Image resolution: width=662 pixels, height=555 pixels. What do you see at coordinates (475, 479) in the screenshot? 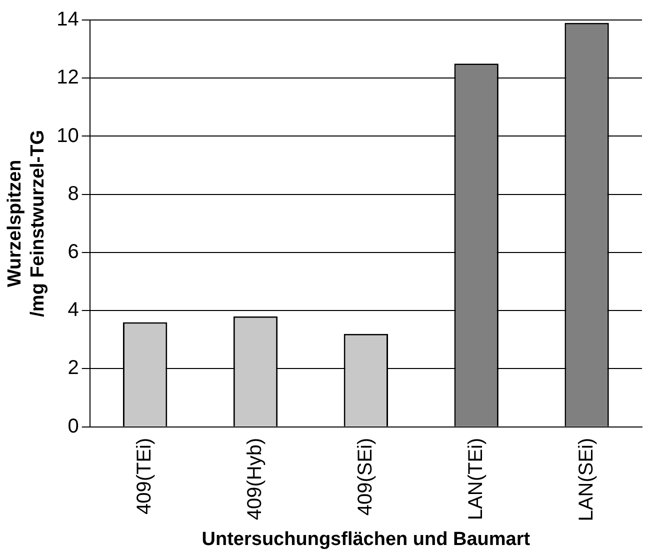
I see `x-tick-label: LAN(TEi)` at bounding box center [475, 479].